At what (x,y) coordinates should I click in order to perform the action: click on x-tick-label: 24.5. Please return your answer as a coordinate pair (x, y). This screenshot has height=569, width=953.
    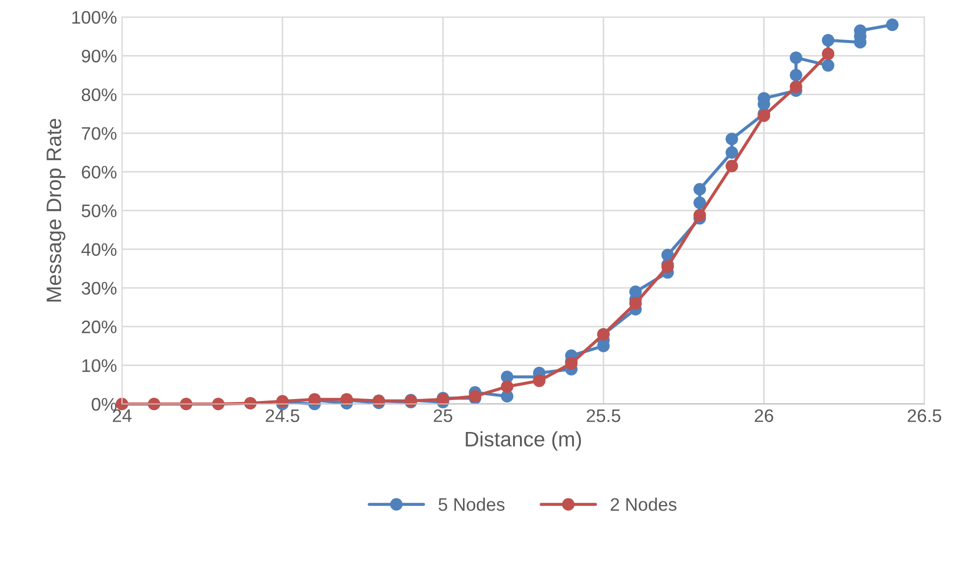
    Looking at the image, I should click on (283, 415).